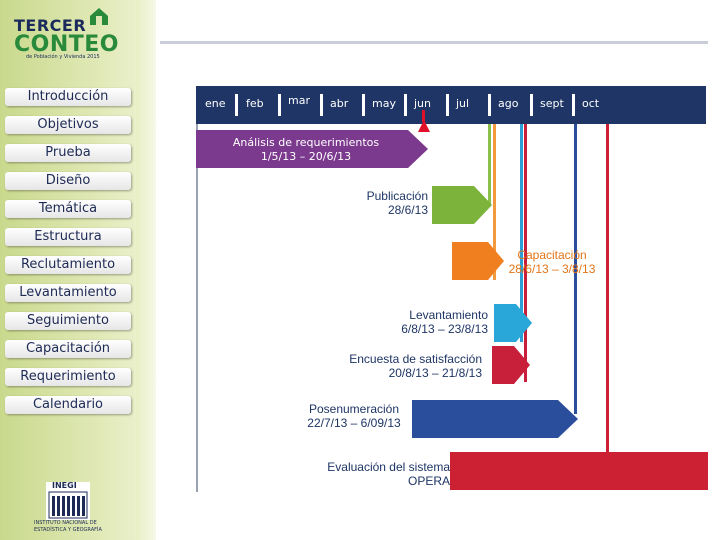 The image size is (720, 540). I want to click on task-label-posenumeracion: Posenumeración 22/7/13 – 6/09/13, so click(354, 416).